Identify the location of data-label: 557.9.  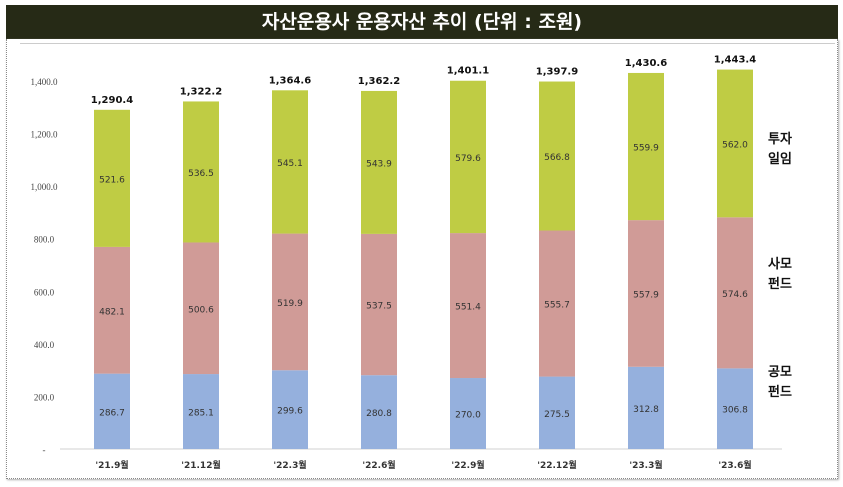
(646, 295).